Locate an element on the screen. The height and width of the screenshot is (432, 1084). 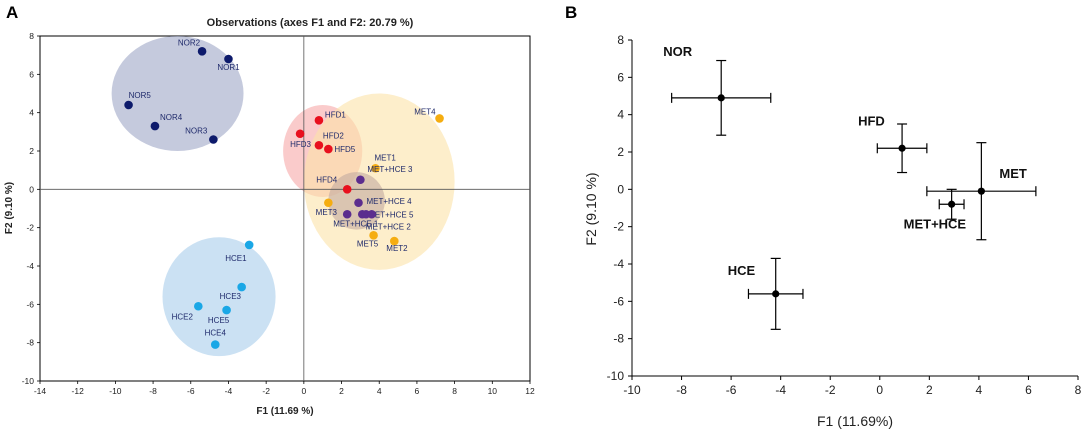
point-label-hfd3: HFD3 is located at coordinates (300, 144).